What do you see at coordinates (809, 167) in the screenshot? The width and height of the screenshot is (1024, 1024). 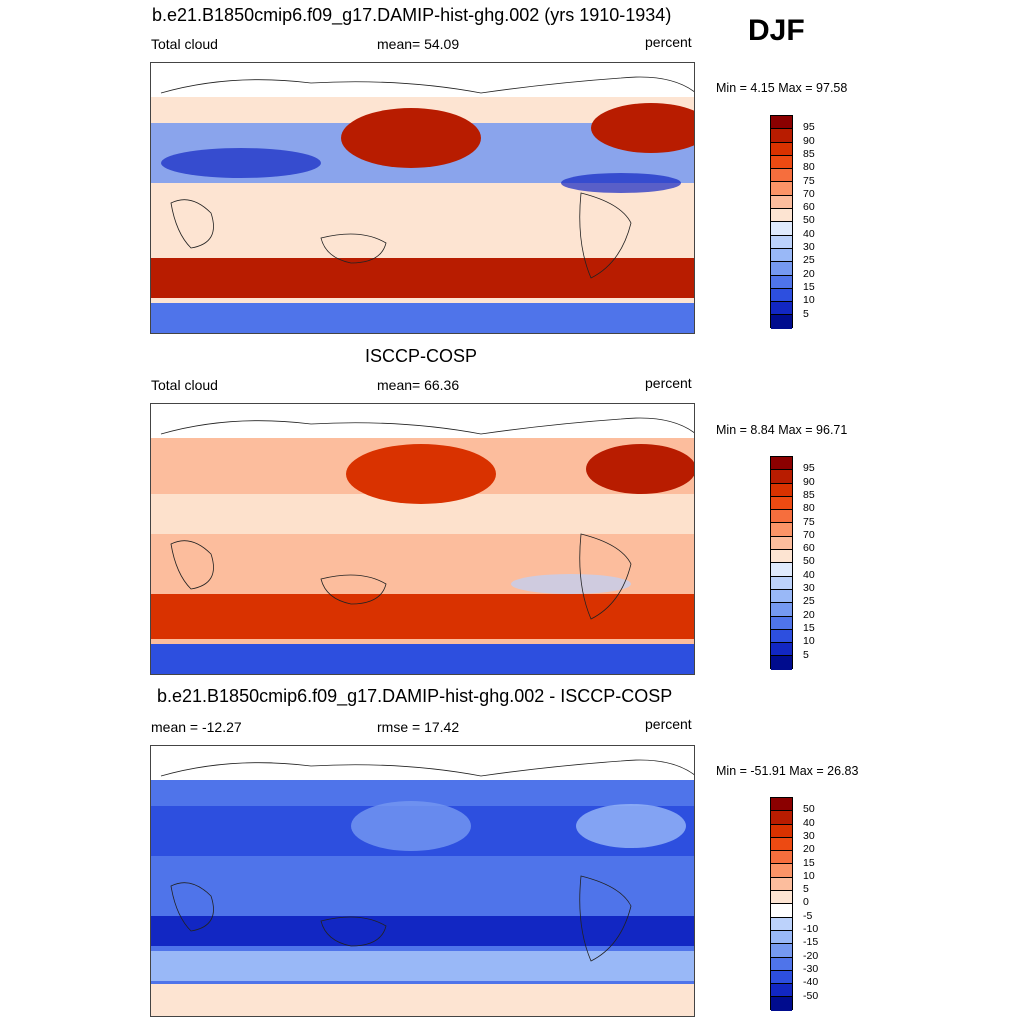 I see `colorbar-tick-label: 80` at bounding box center [809, 167].